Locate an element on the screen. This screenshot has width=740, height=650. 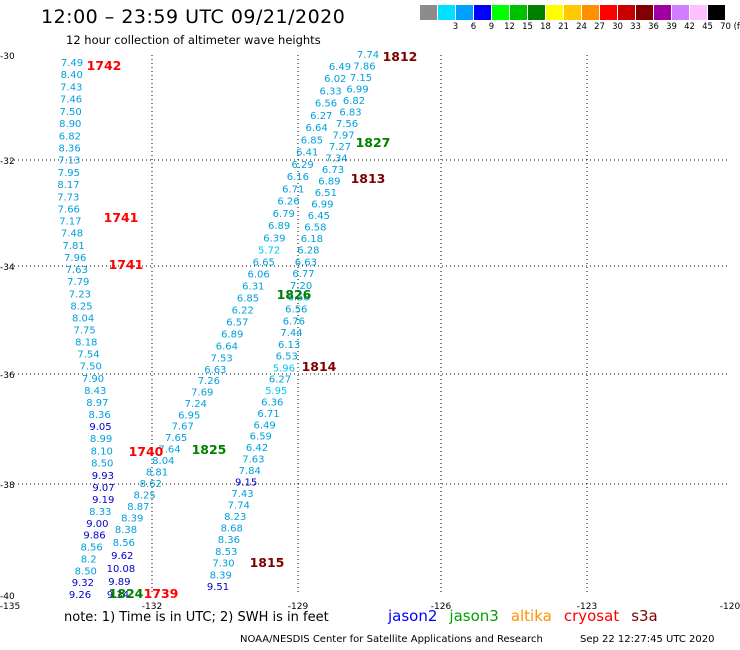
scale-label: 39 is located at coordinates (671, 27).